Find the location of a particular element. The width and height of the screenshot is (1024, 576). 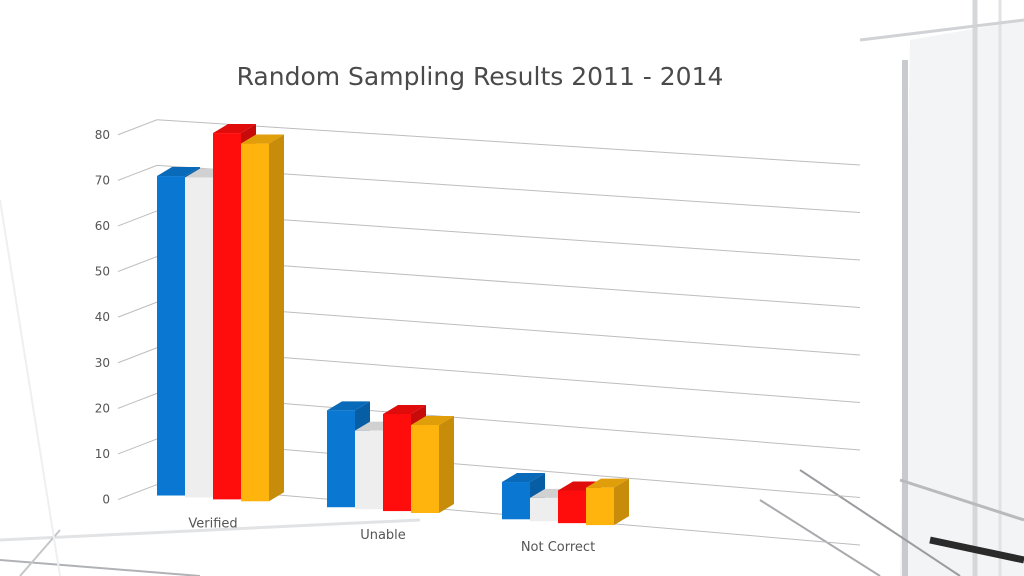

chart-title: Random Sampling Results 2011 - 2014 is located at coordinates (480, 76).